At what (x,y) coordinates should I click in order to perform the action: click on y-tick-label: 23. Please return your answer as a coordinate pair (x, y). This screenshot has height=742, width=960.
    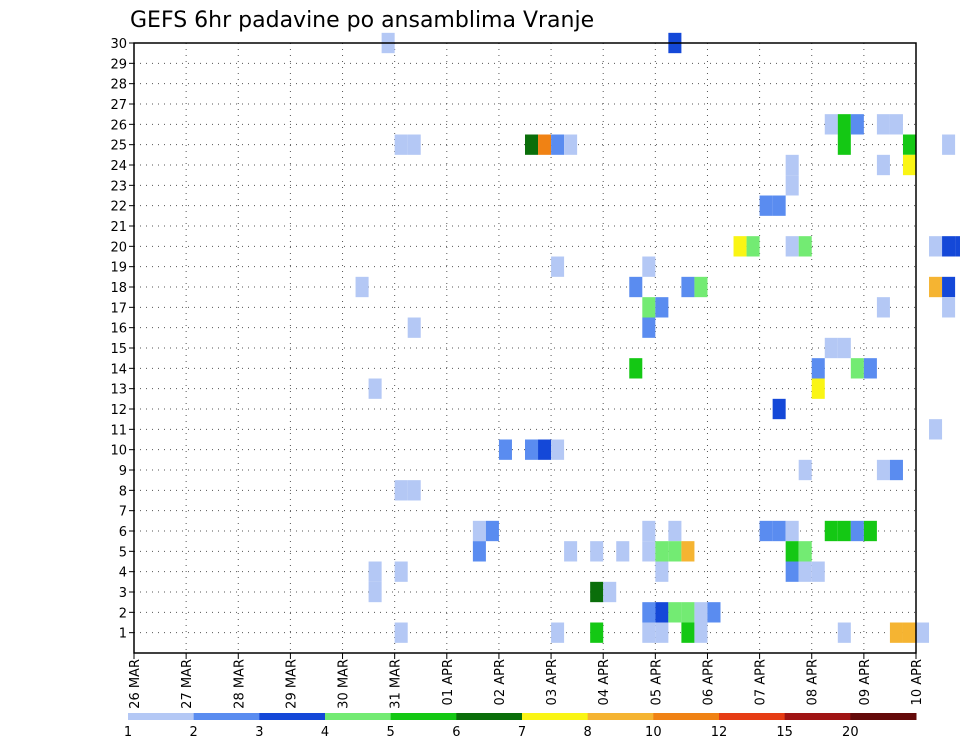
    Looking at the image, I should click on (118, 186).